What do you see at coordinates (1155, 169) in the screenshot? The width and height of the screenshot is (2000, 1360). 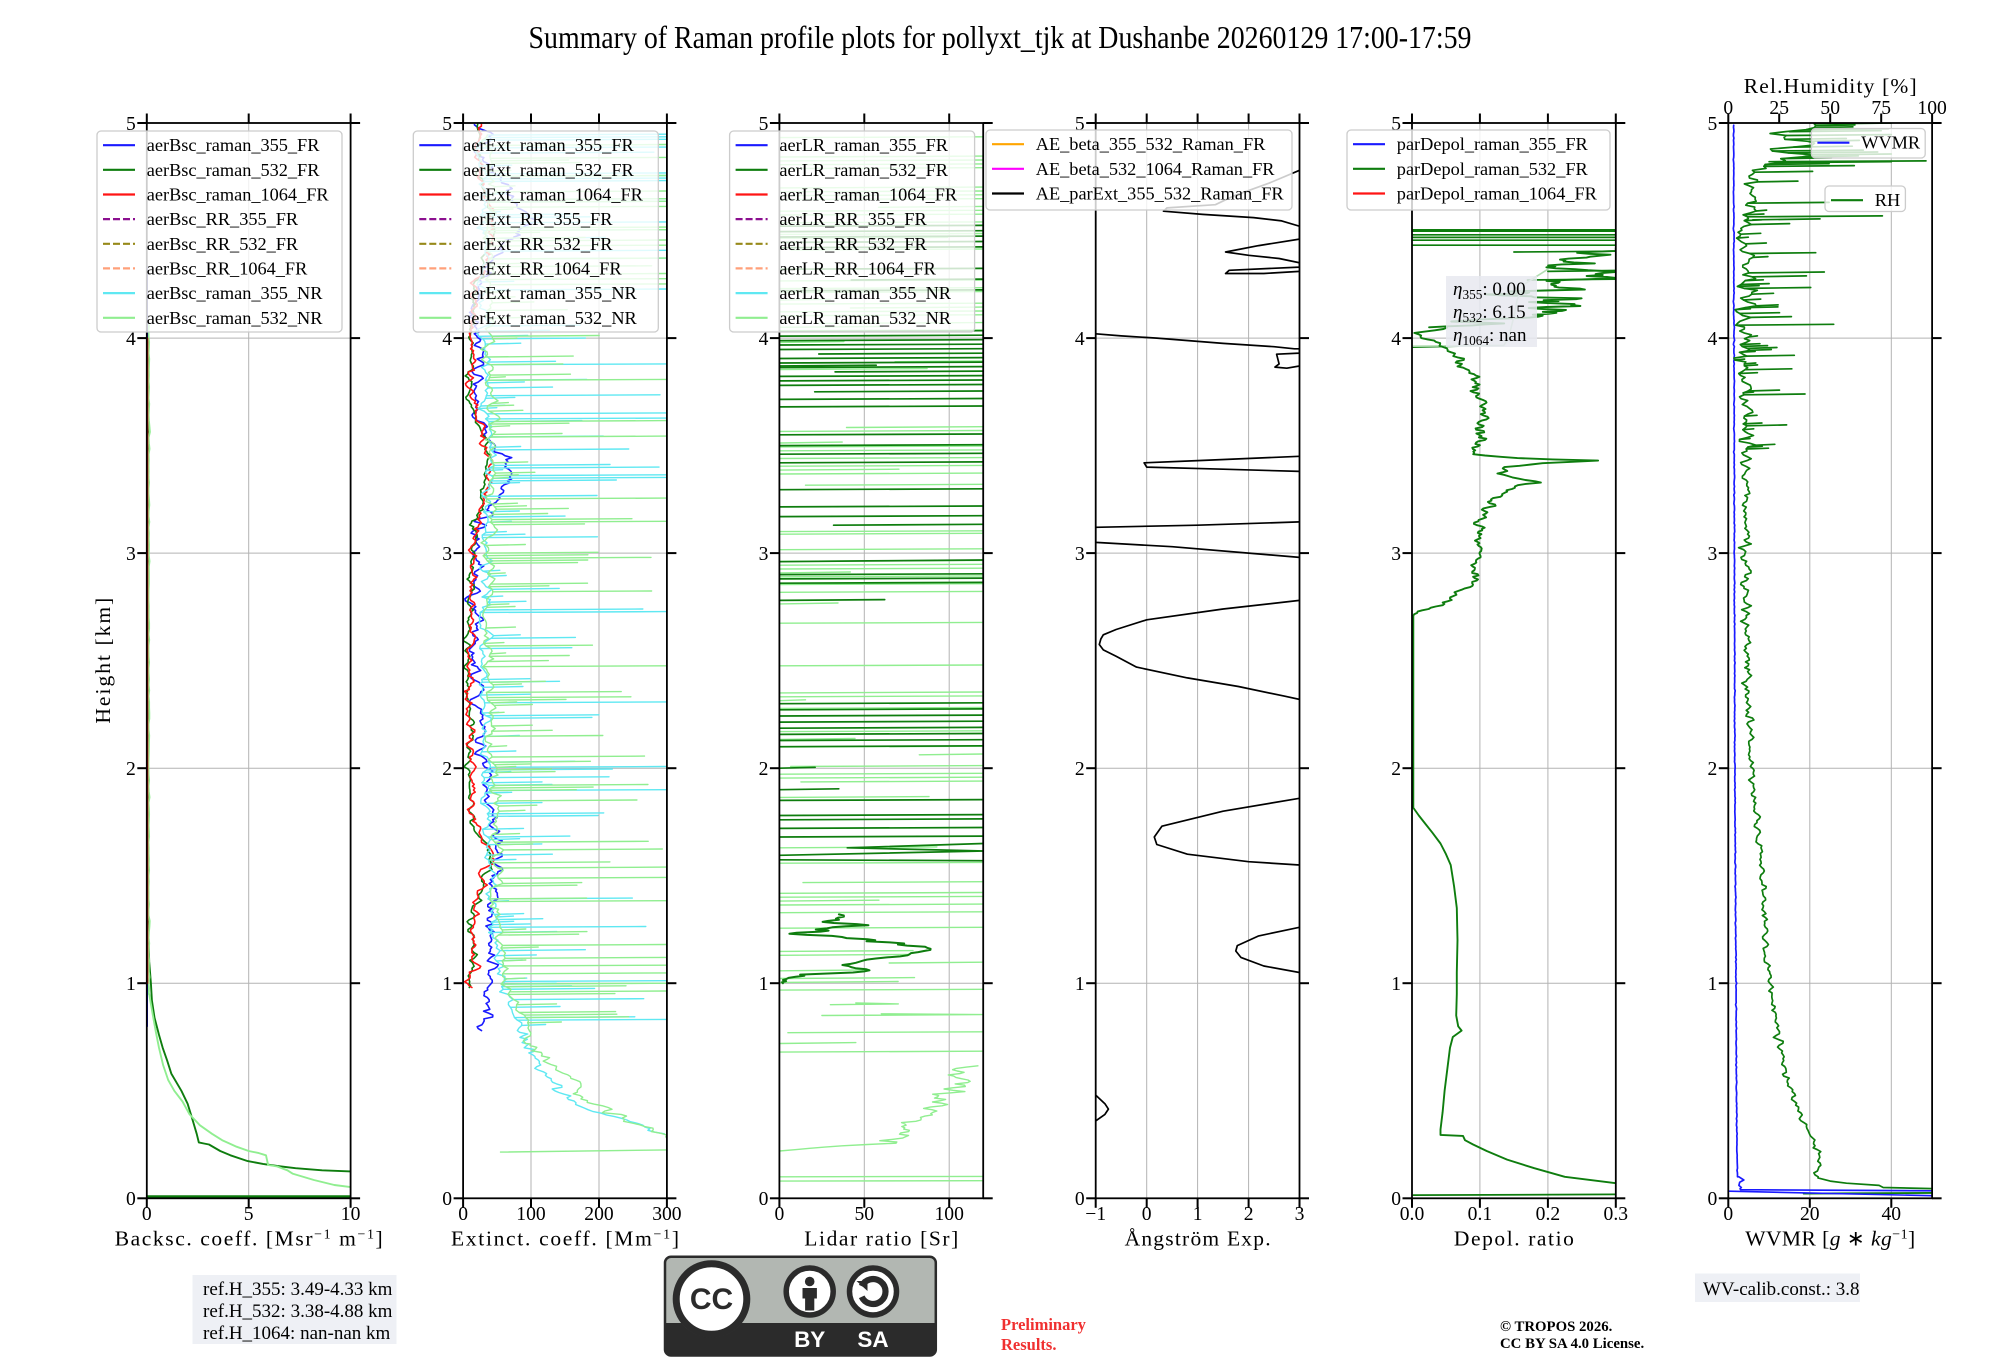 I see `svg-text: AE_beta_532_1064_Raman_FR` at bounding box center [1155, 169].